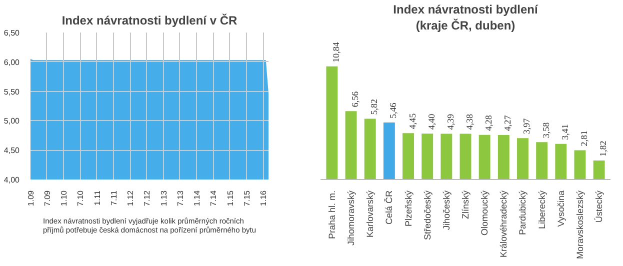  What do you see at coordinates (197, 198) in the screenshot?
I see `x-tick-label: 1.14` at bounding box center [197, 198].